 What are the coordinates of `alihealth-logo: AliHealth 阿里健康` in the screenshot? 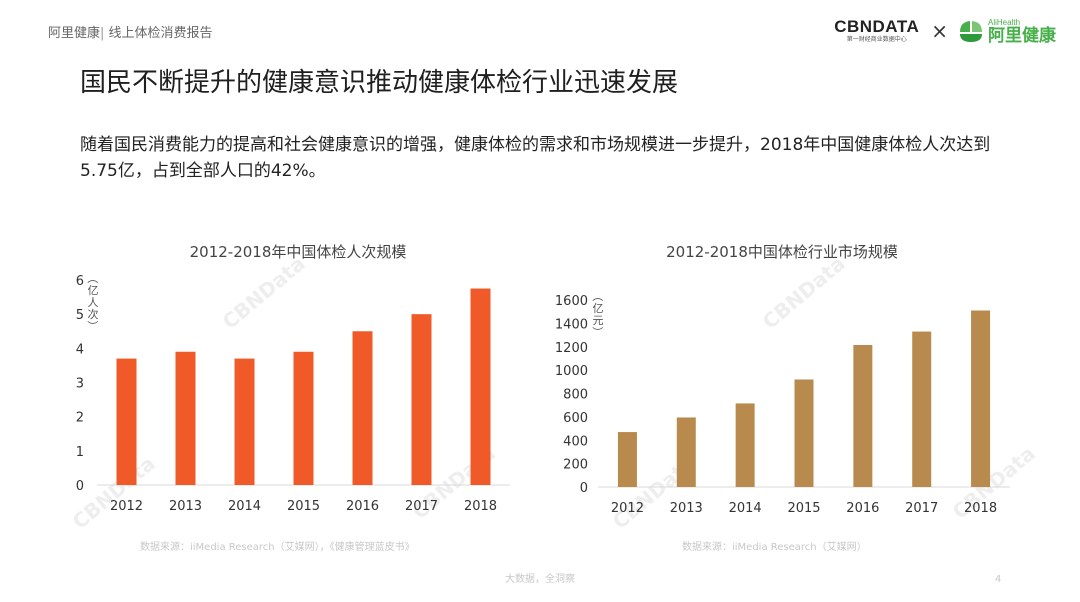 It's located at (1007, 31).